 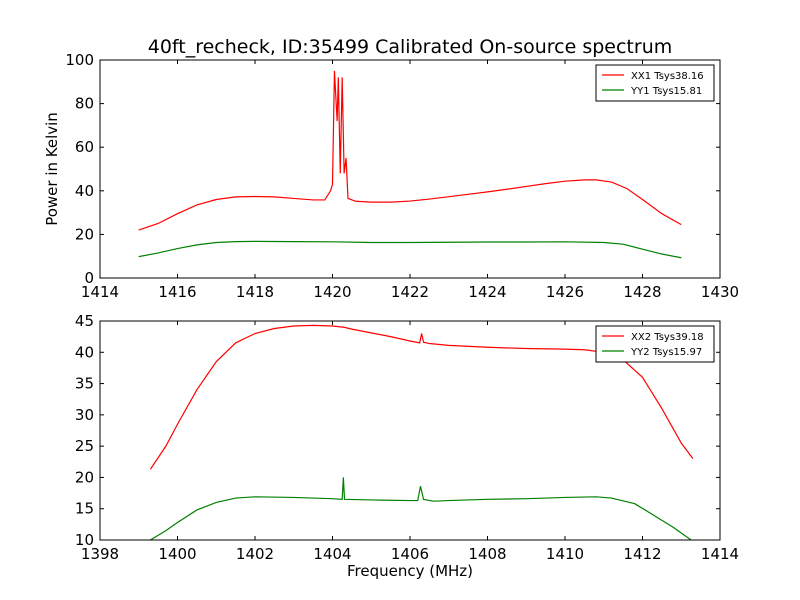 What do you see at coordinates (255, 554) in the screenshot?
I see `x-tick-label: 1402` at bounding box center [255, 554].